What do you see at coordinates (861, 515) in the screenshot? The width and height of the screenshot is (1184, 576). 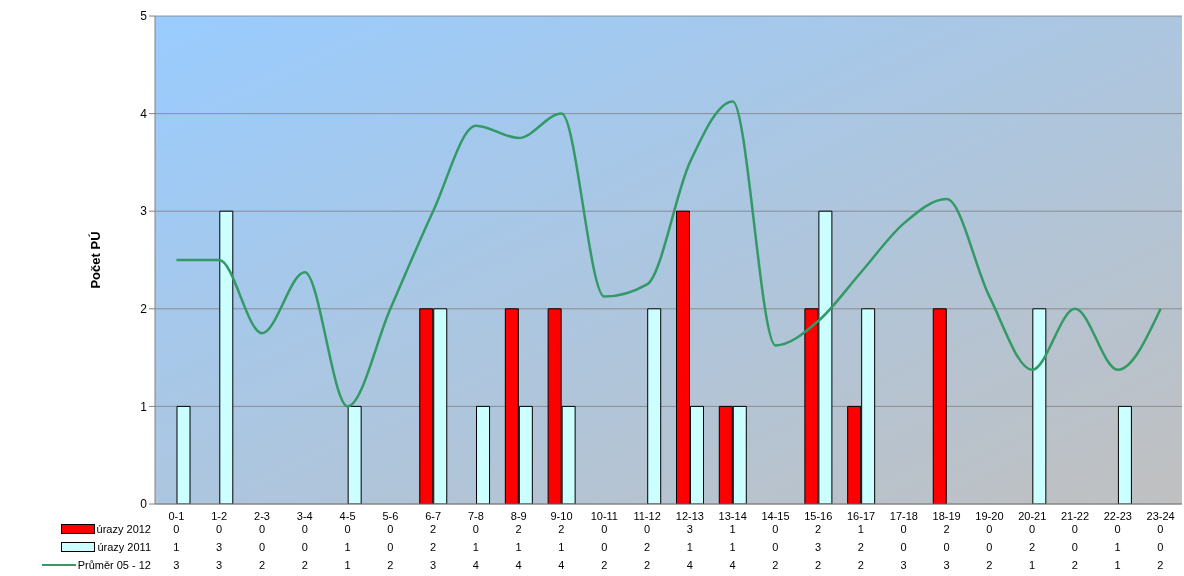 I see `x-tick-label: 16-17` at bounding box center [861, 515].